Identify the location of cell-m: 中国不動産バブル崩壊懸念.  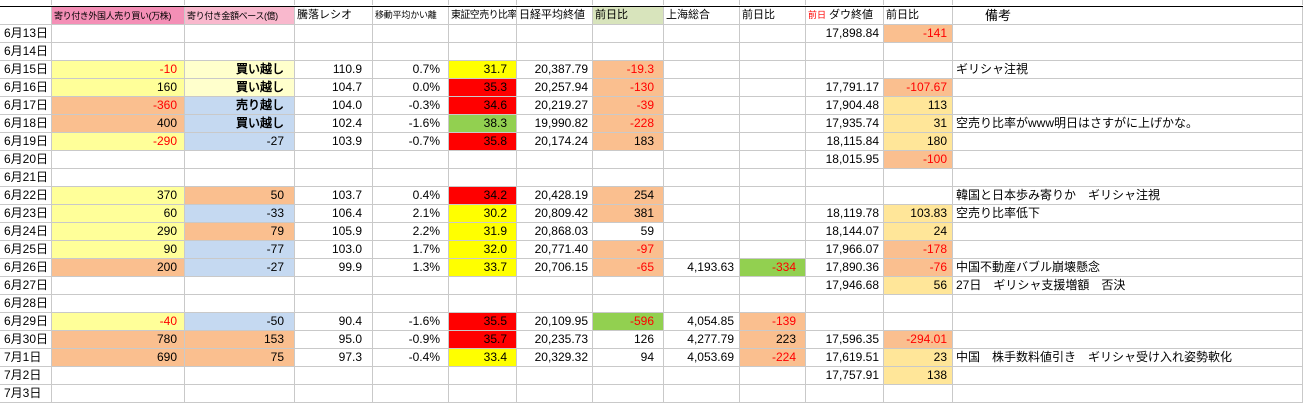
(1128, 268).